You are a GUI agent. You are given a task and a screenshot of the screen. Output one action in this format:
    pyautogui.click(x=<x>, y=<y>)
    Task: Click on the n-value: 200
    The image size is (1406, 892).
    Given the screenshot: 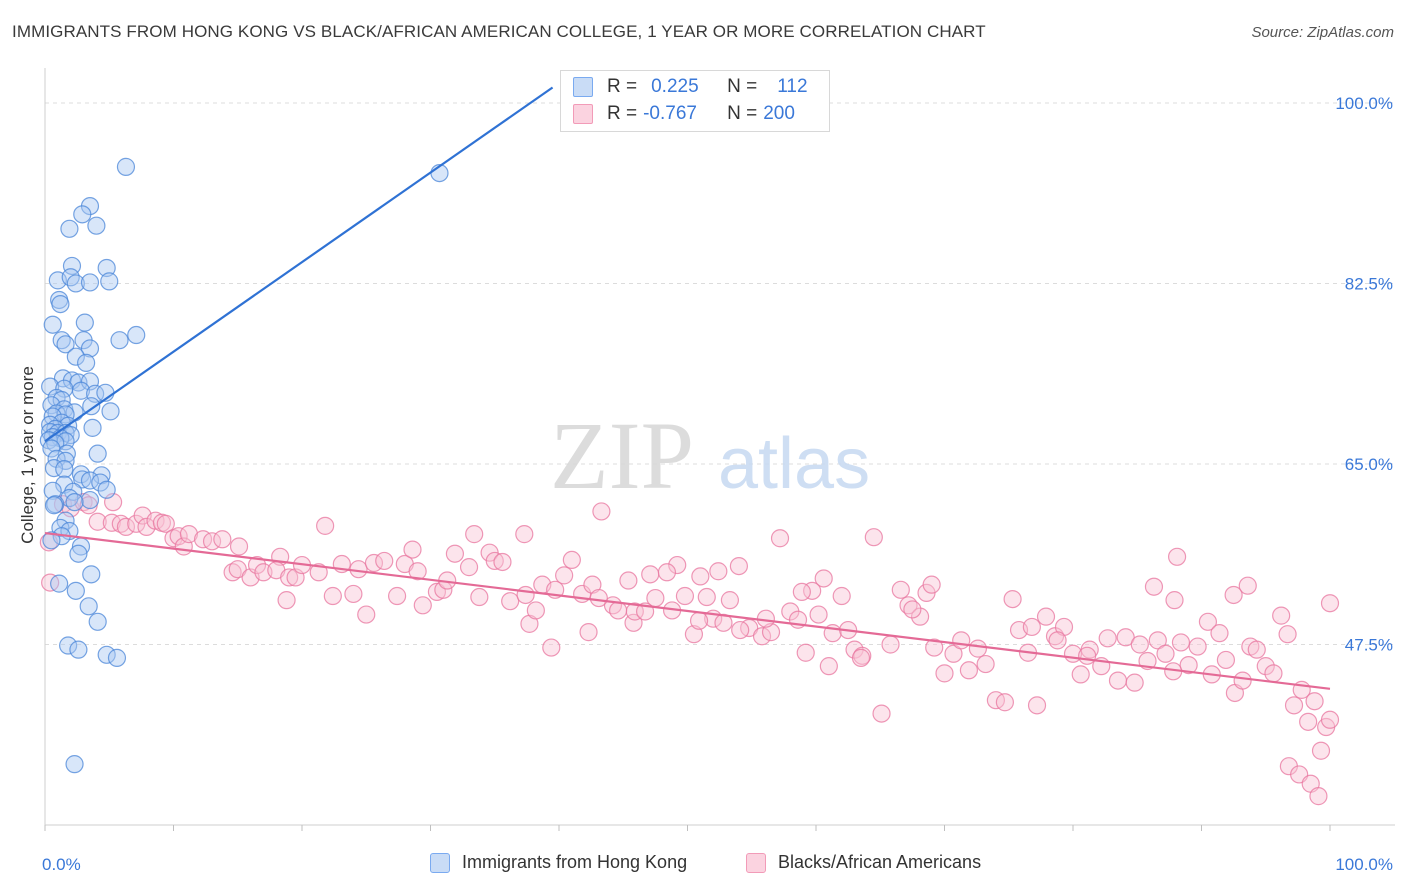 What is the action you would take?
    pyautogui.click(x=779, y=113)
    